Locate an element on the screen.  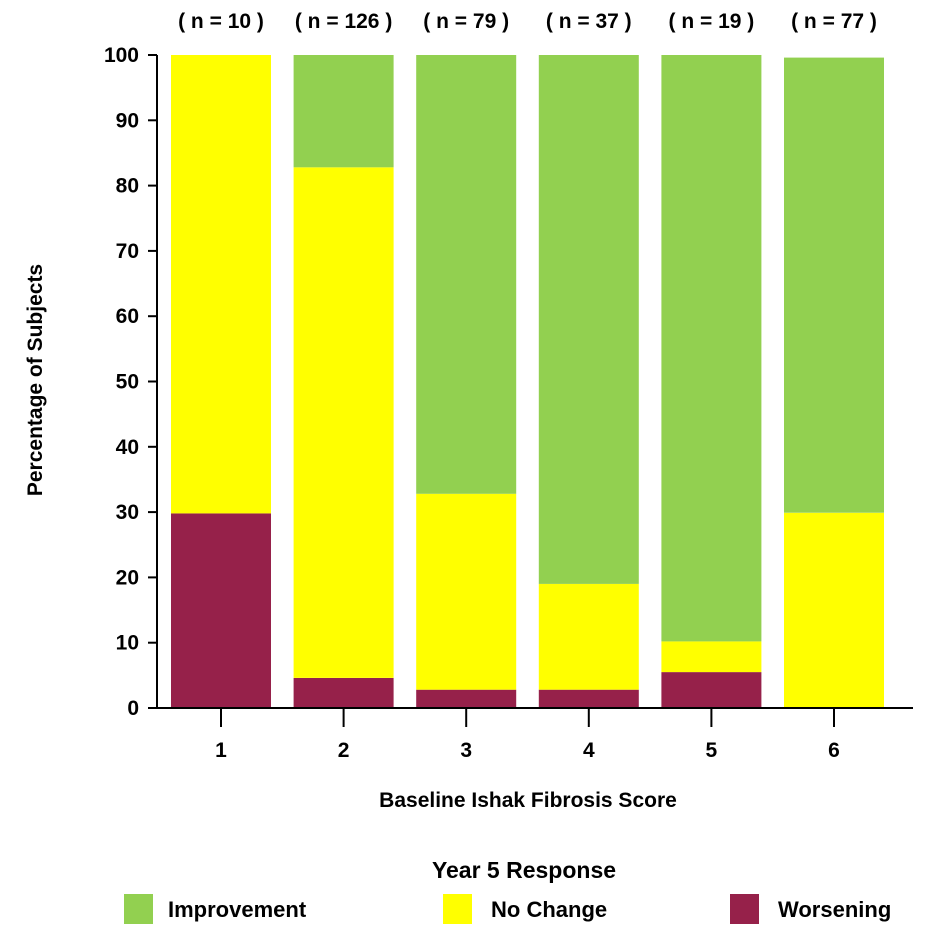
y-tick-label: 90 is located at coordinates (127, 120).